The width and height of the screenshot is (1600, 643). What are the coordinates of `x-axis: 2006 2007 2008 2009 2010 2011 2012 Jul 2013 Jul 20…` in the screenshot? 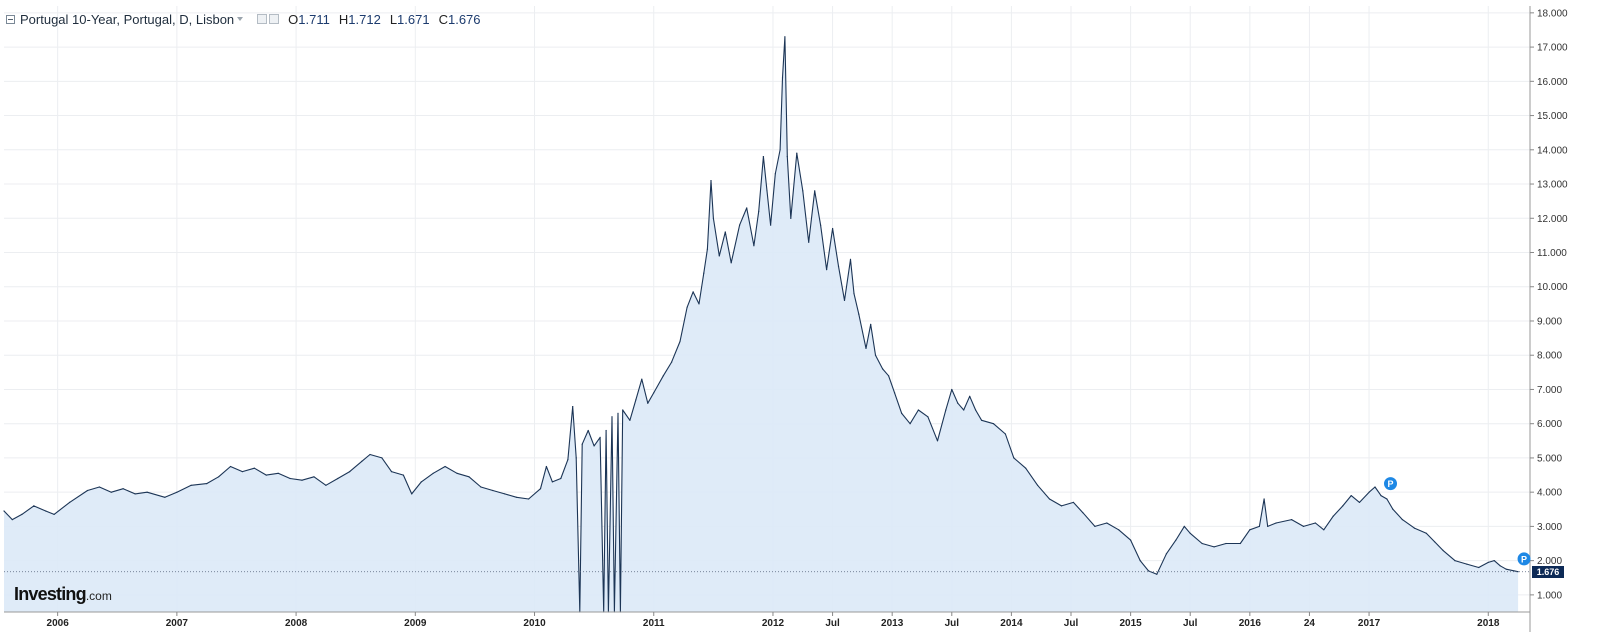 It's located at (773, 620).